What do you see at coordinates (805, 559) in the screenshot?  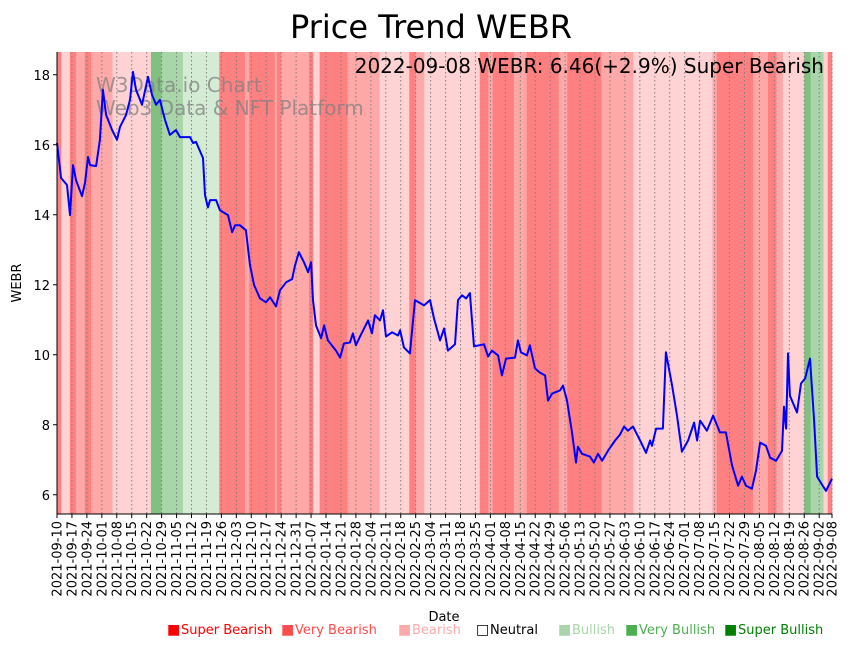 I see `x-tick-label: 2022-08-26` at bounding box center [805, 559].